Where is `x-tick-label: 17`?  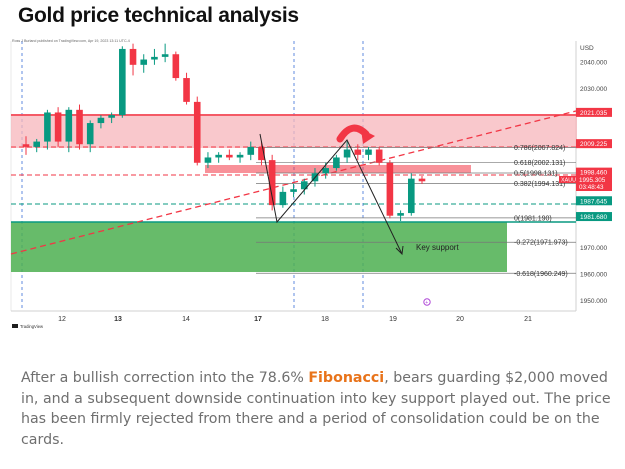
x-tick-label: 17 is located at coordinates (258, 319).